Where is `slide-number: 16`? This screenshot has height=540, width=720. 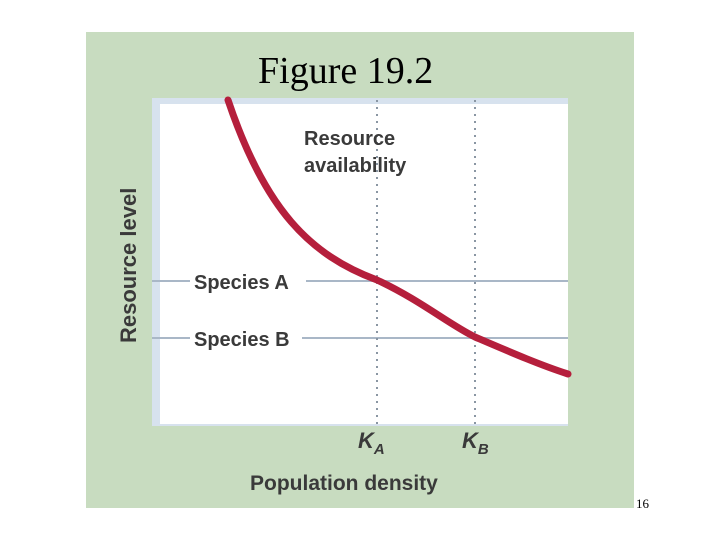 slide-number: 16 is located at coordinates (642, 503).